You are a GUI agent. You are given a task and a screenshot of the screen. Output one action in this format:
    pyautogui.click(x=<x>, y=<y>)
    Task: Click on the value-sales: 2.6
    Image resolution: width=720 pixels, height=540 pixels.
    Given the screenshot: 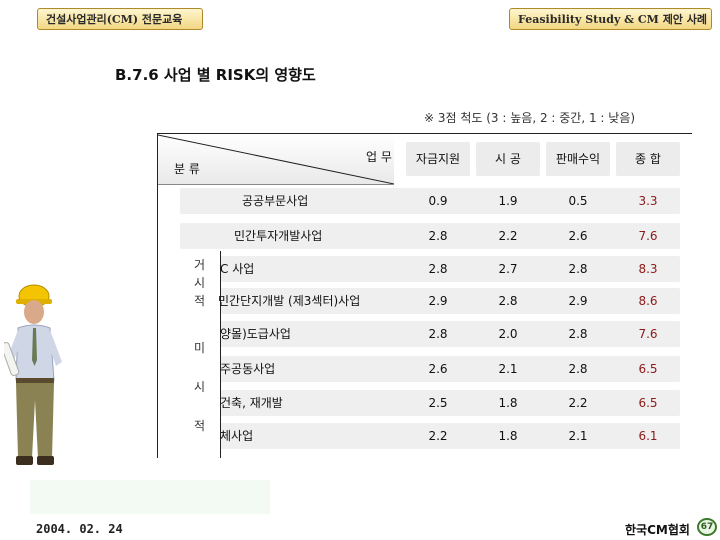 What is the action you would take?
    pyautogui.click(x=578, y=236)
    